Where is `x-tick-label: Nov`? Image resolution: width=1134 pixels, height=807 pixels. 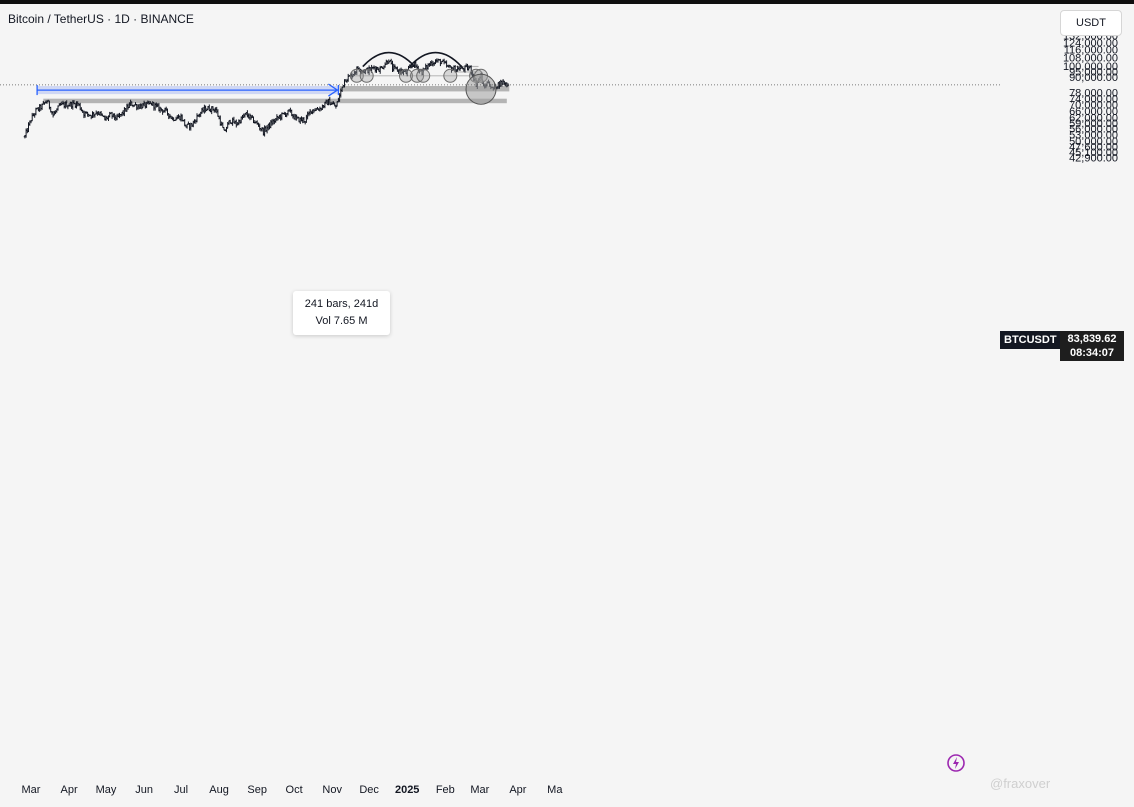 x-tick-label: Nov is located at coordinates (332, 790).